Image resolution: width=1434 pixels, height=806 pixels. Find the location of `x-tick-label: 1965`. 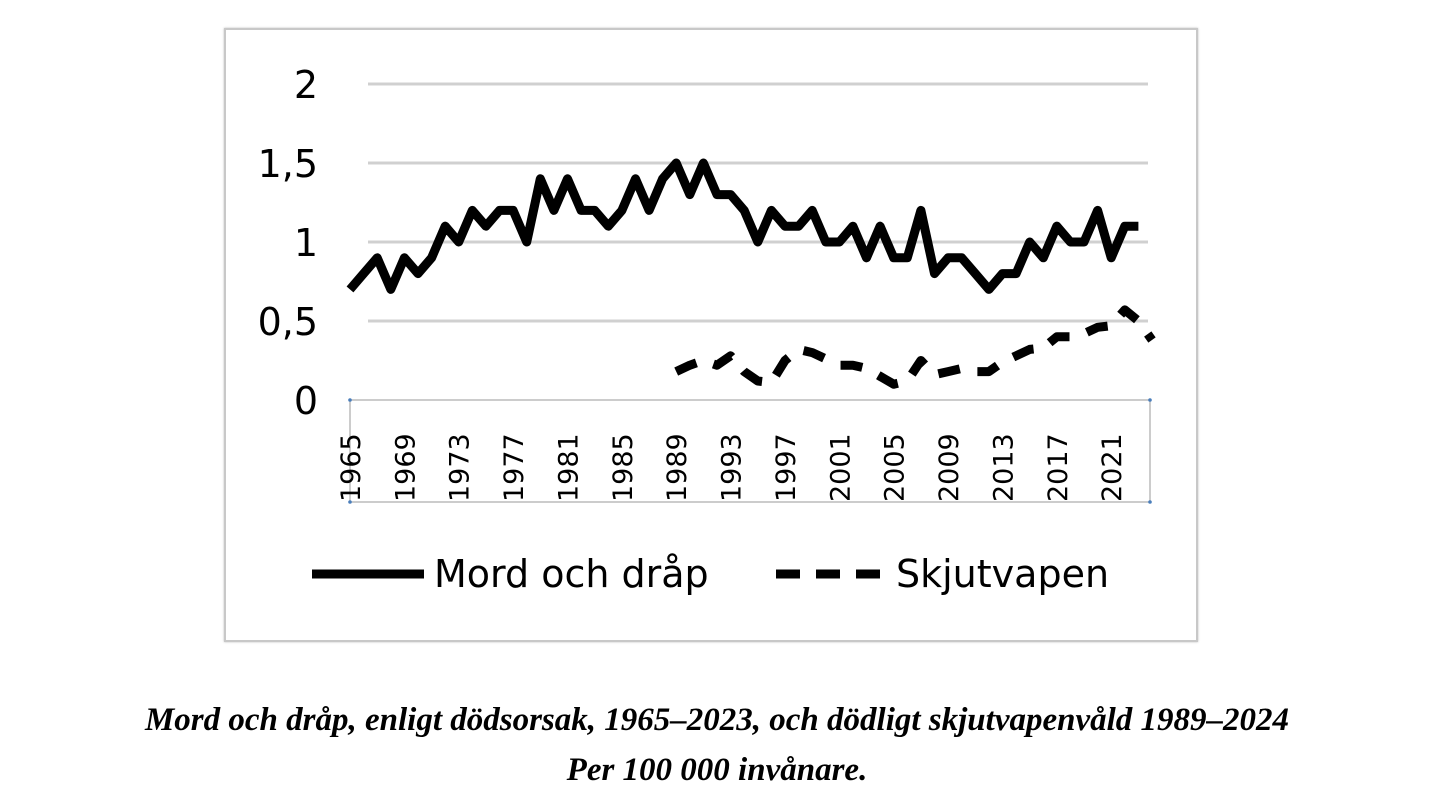

x-tick-label: 1965 is located at coordinates (351, 467).